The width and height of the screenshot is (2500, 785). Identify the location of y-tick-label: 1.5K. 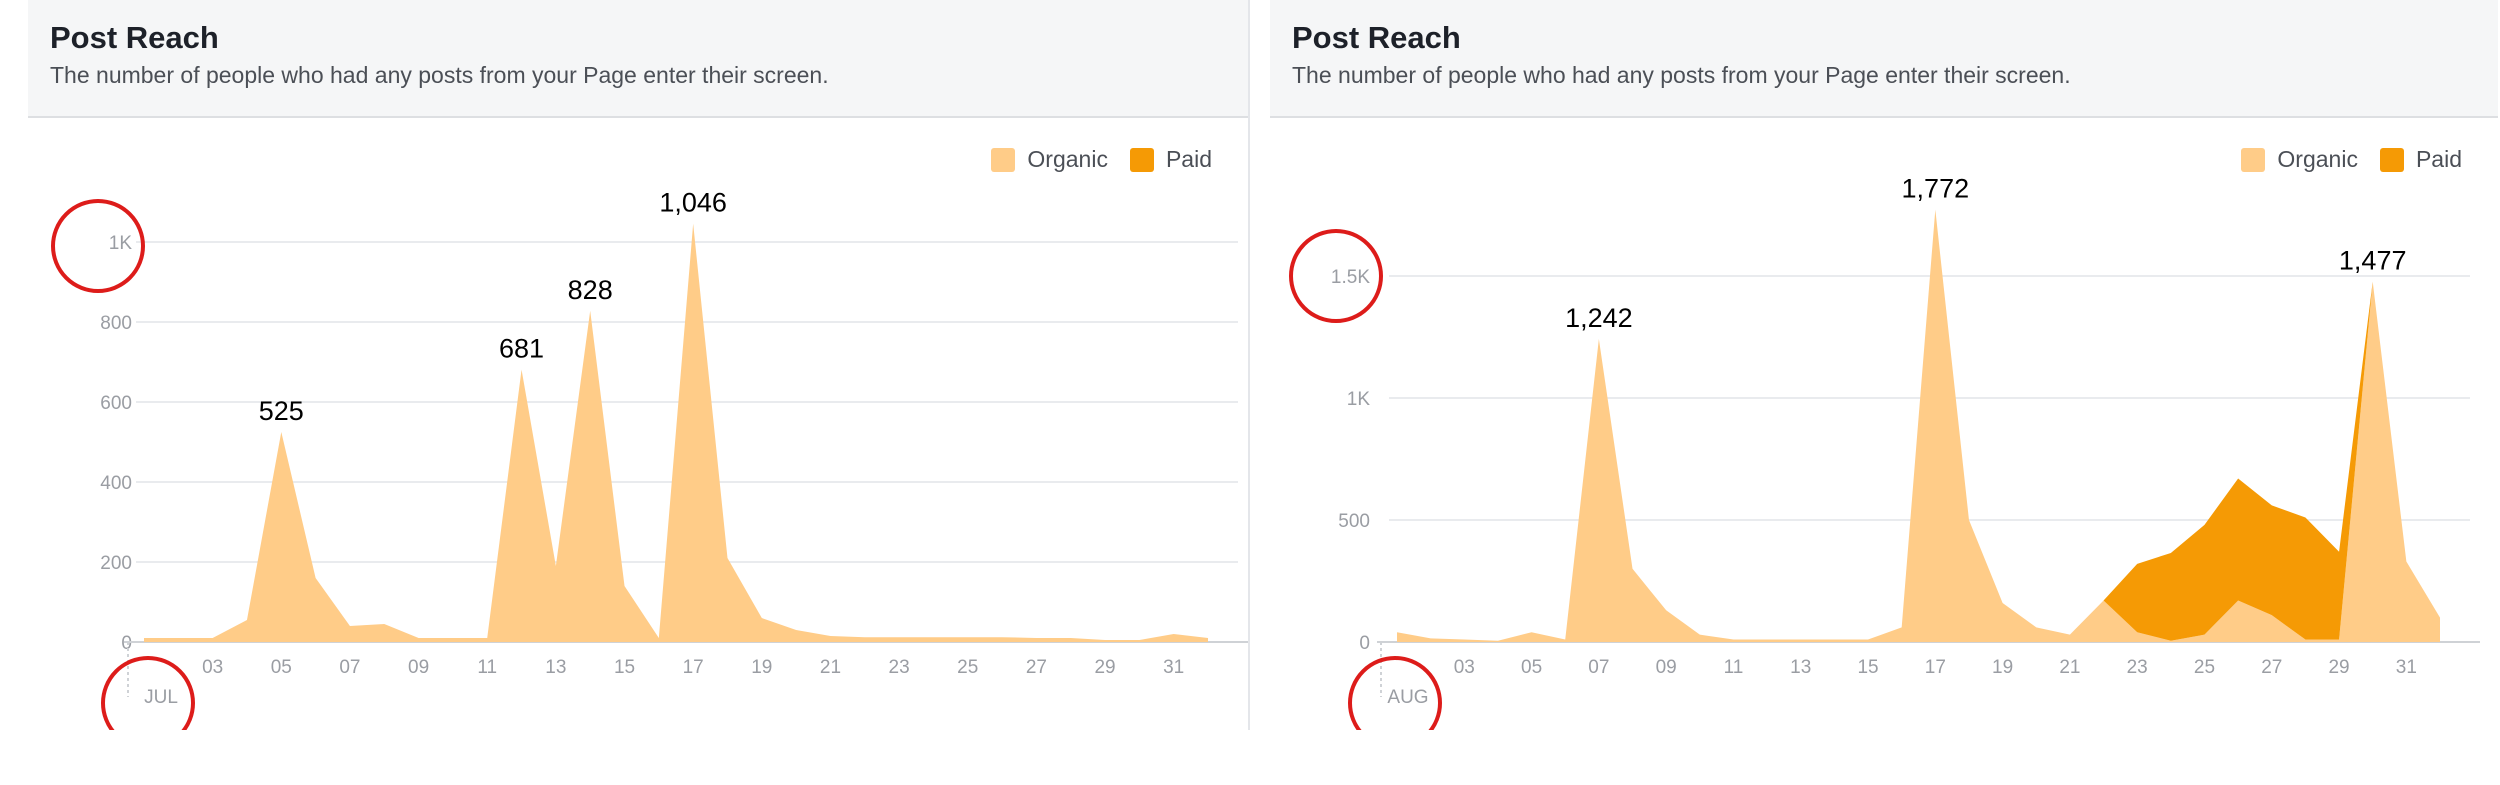
(1350, 277).